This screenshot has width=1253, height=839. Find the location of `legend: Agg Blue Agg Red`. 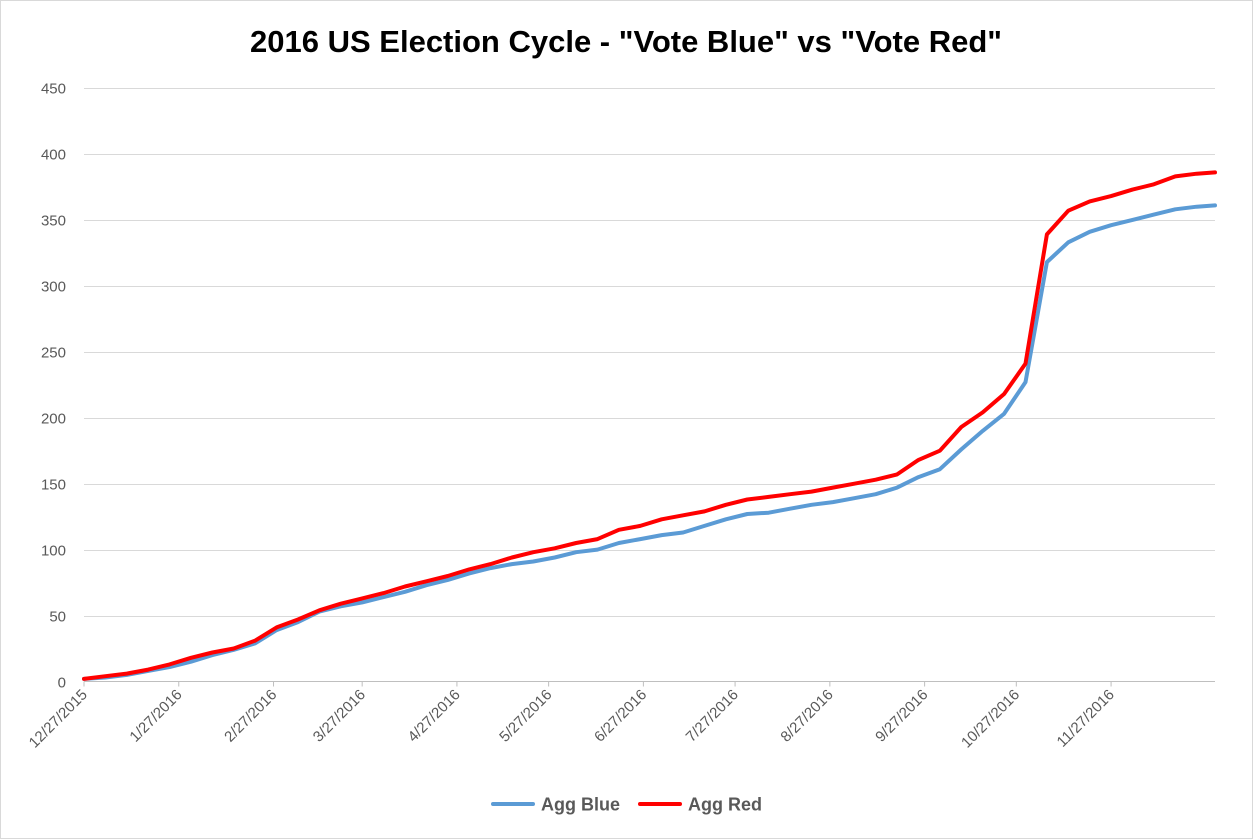

legend: Agg Blue Agg Red is located at coordinates (626, 805).